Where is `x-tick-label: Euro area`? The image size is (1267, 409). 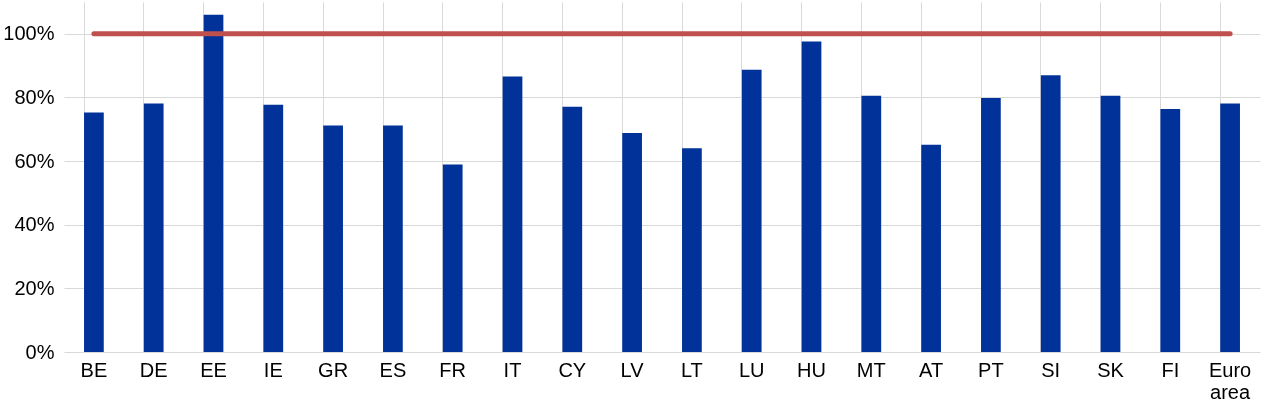
x-tick-label: Euro area is located at coordinates (1230, 380).